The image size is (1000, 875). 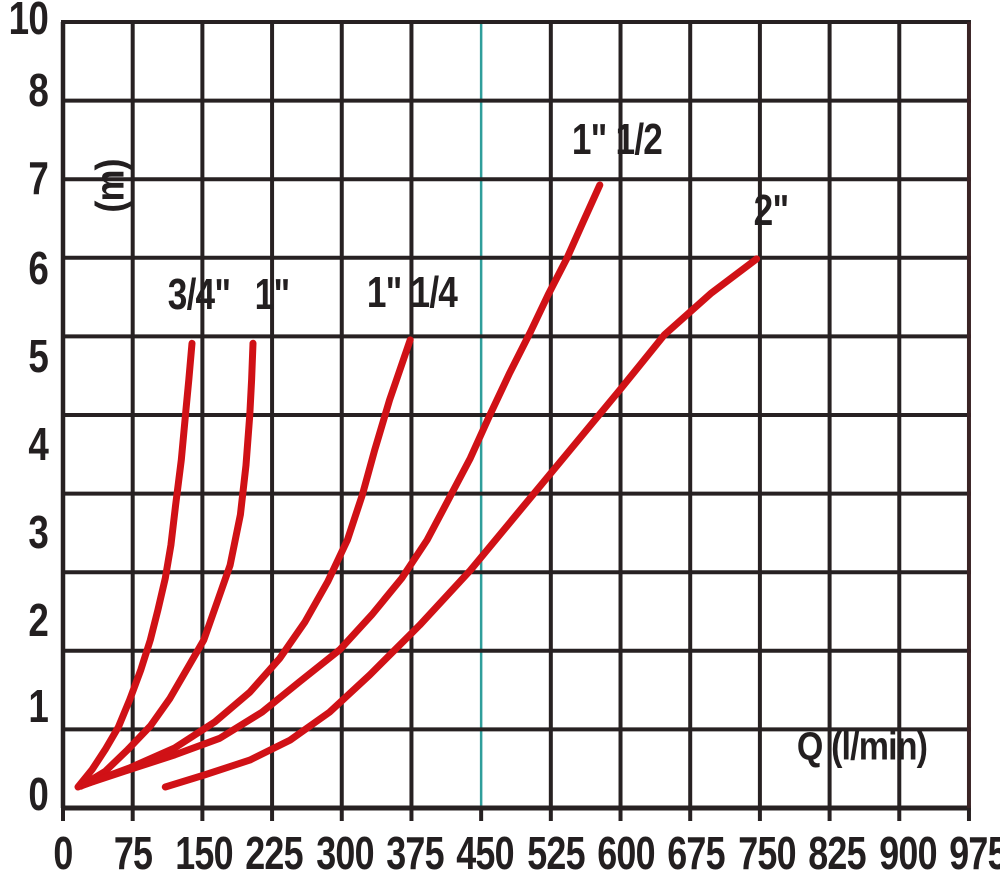 What do you see at coordinates (199, 294) in the screenshot?
I see `curve-label-3-4-: 3/4"` at bounding box center [199, 294].